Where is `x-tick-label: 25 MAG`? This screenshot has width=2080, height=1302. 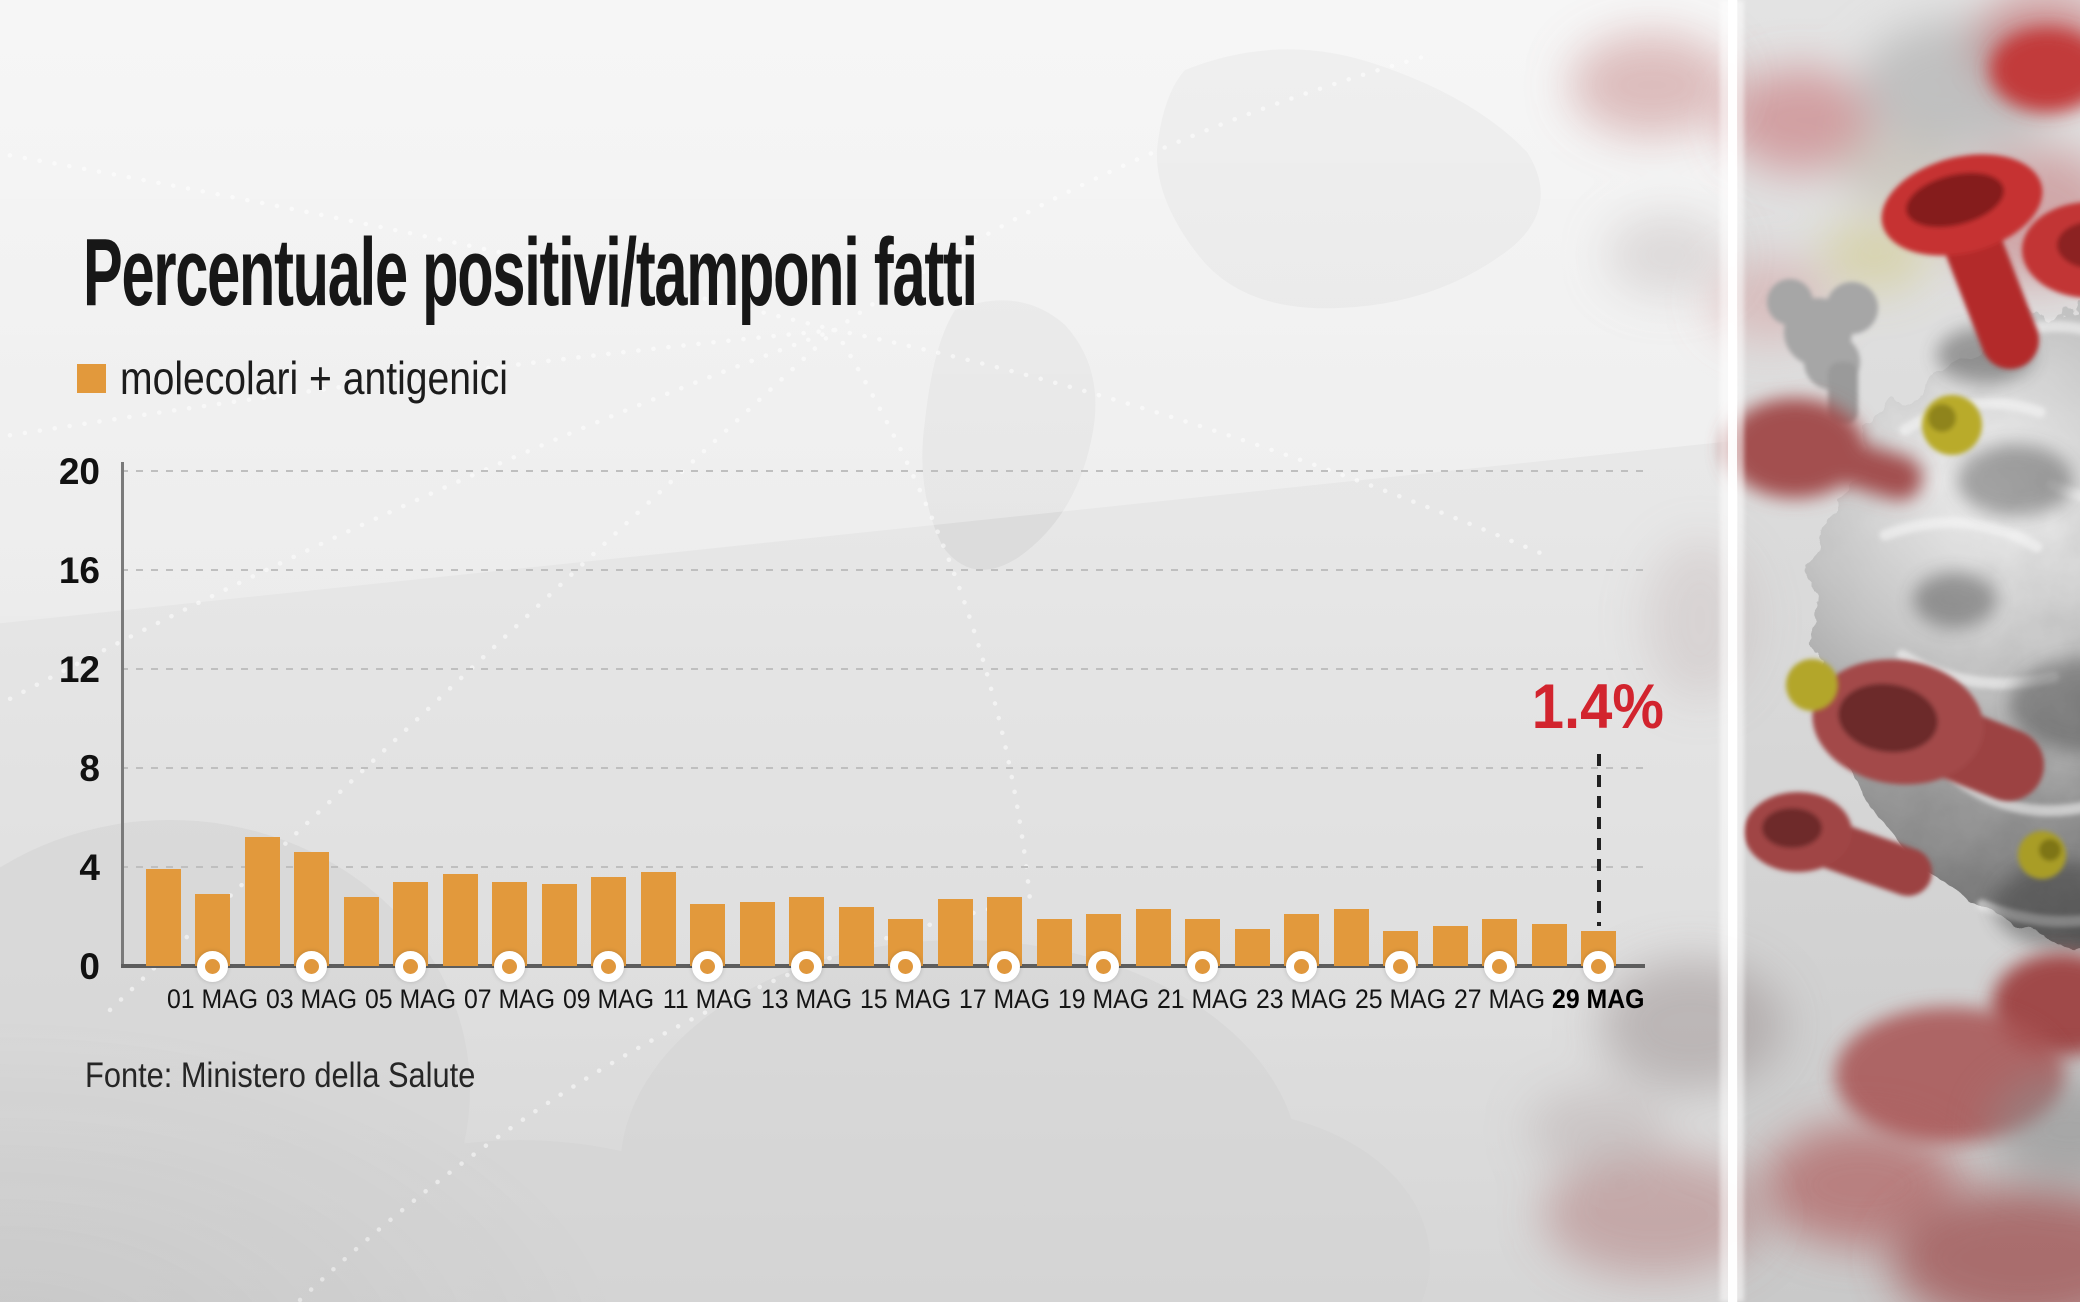
x-tick-label: 25 MAG is located at coordinates (1400, 999).